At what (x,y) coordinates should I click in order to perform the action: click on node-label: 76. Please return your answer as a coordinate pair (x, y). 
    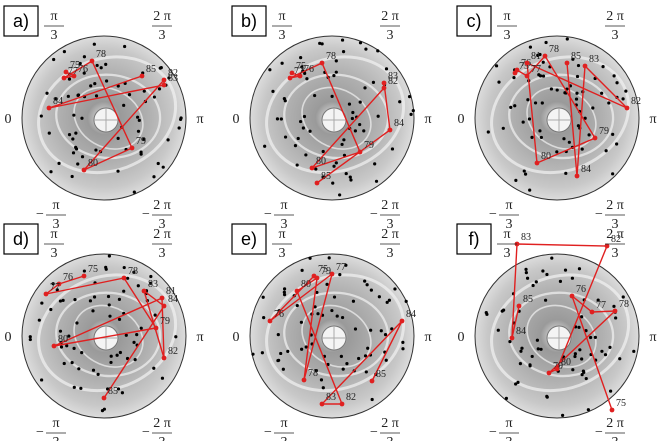
    Looking at the image, I should click on (309, 69).